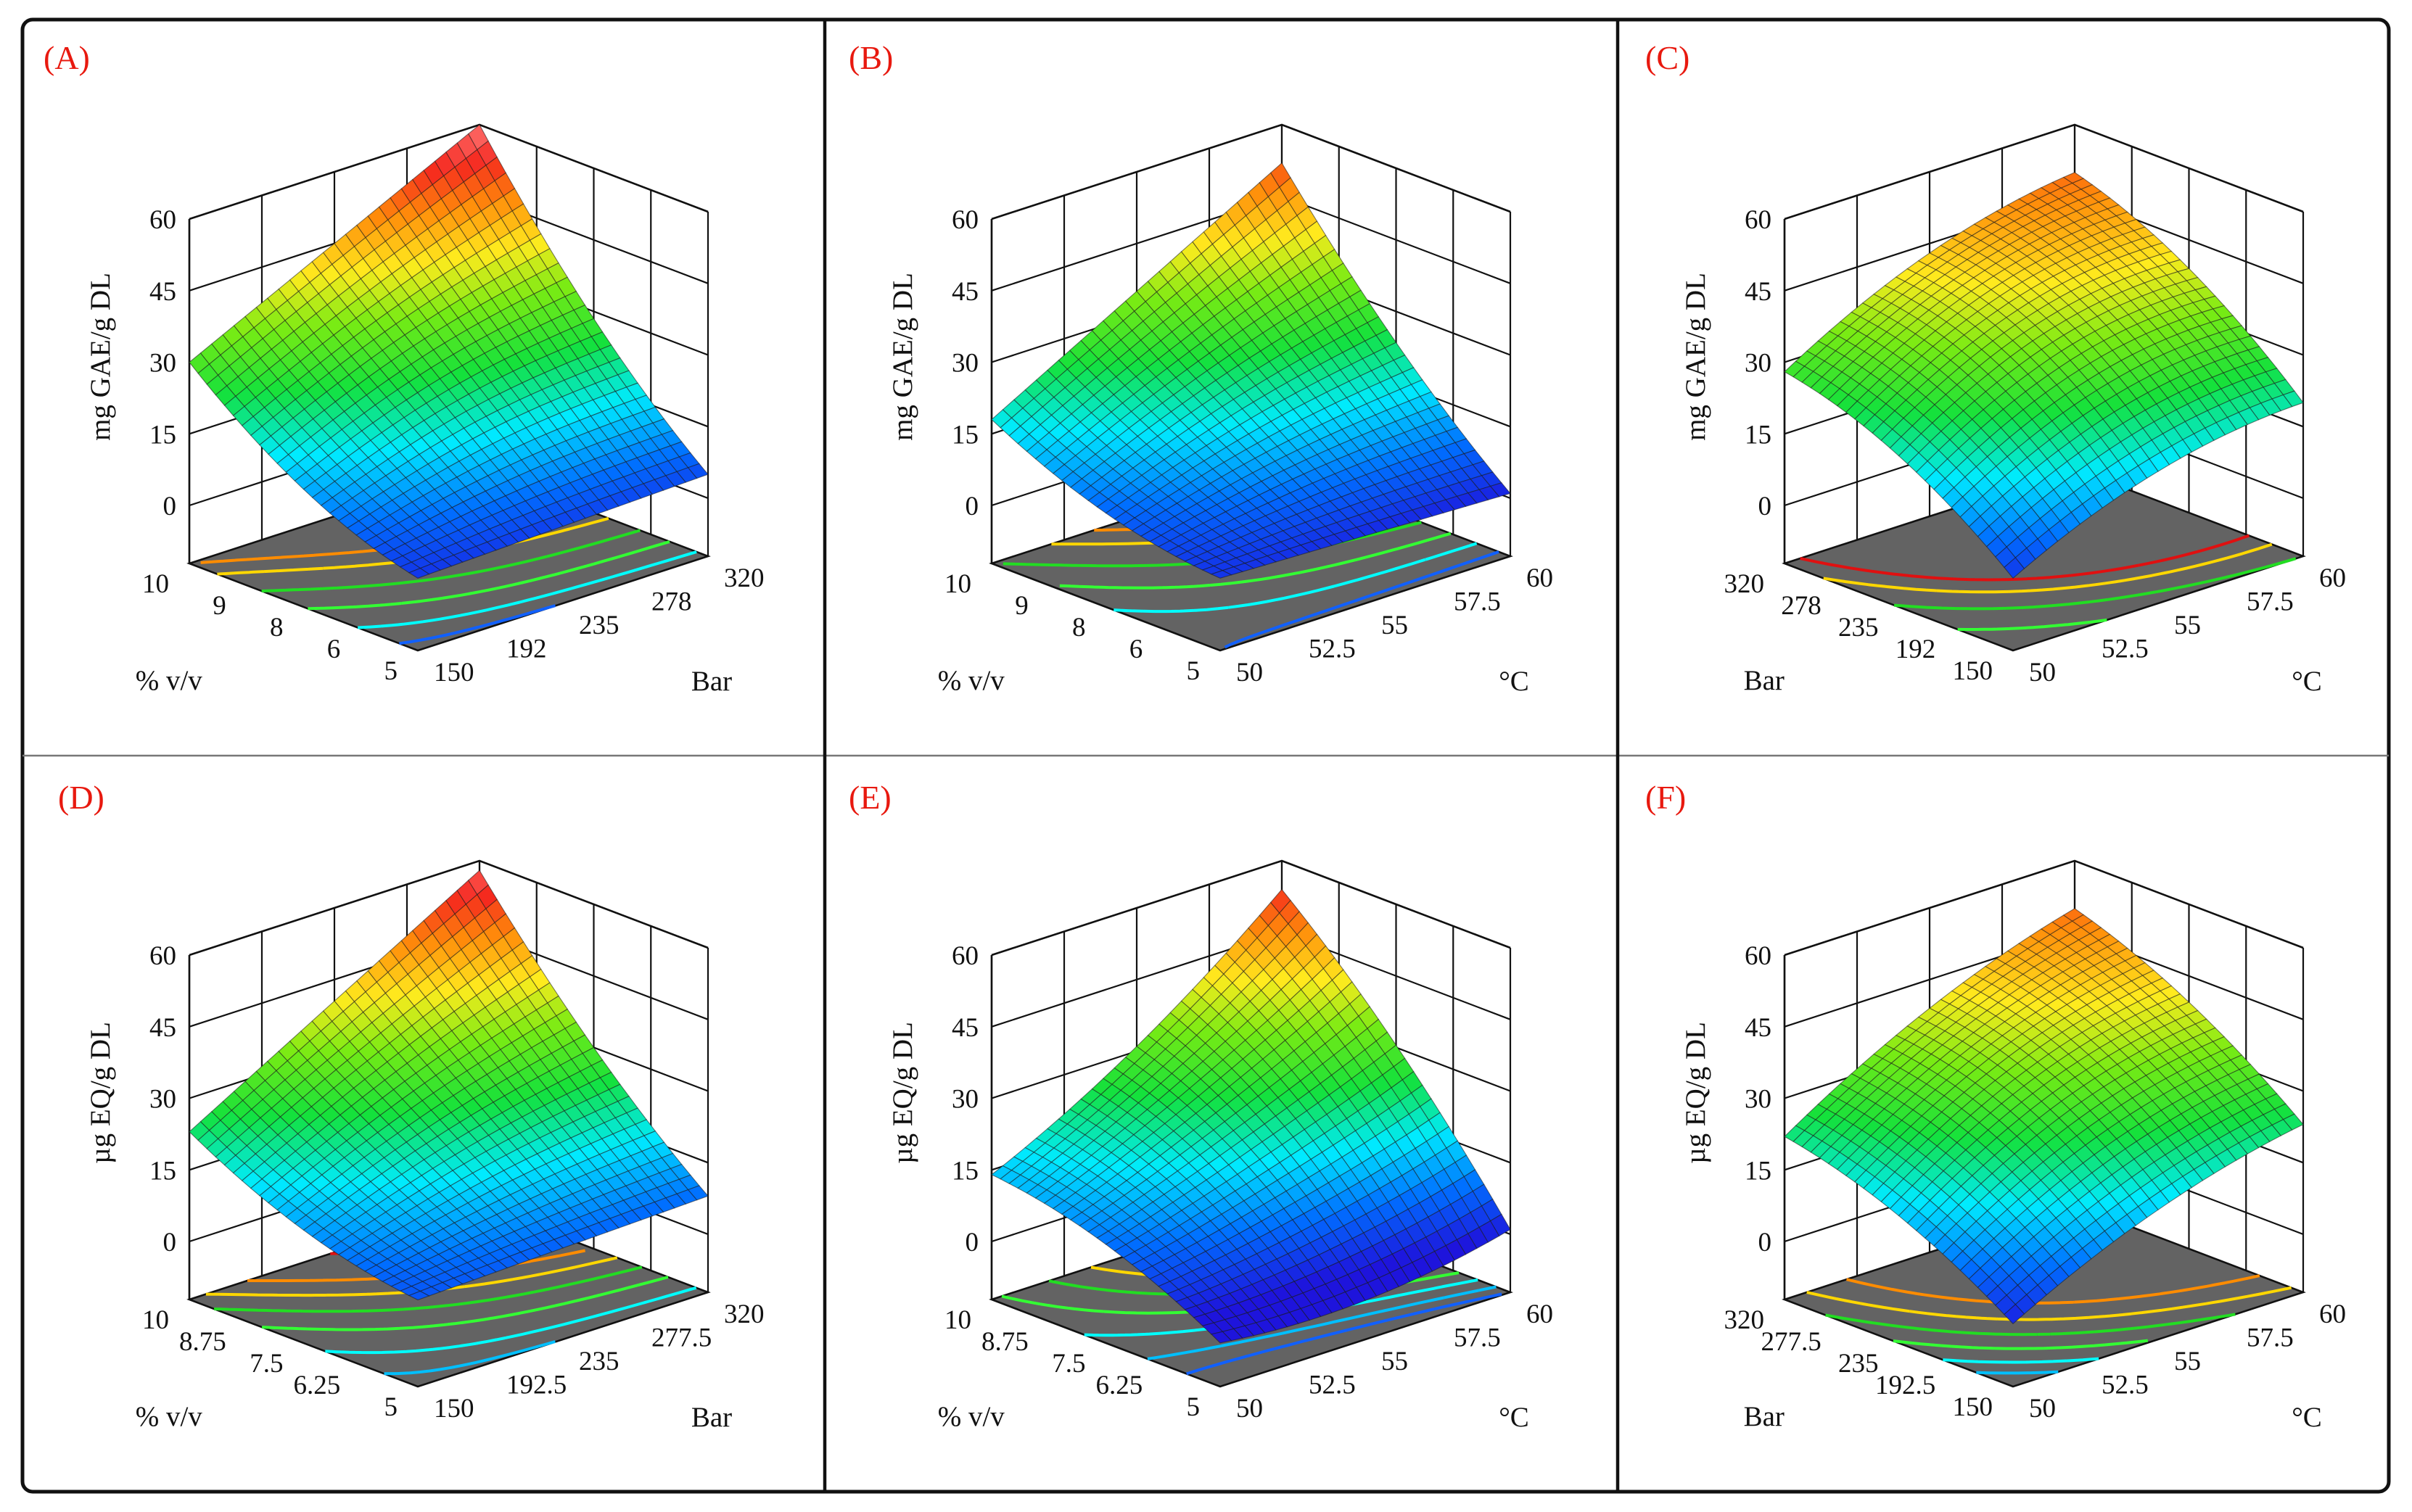  I want to click on left-axis-tick-label: 192.5, so click(1905, 1385).